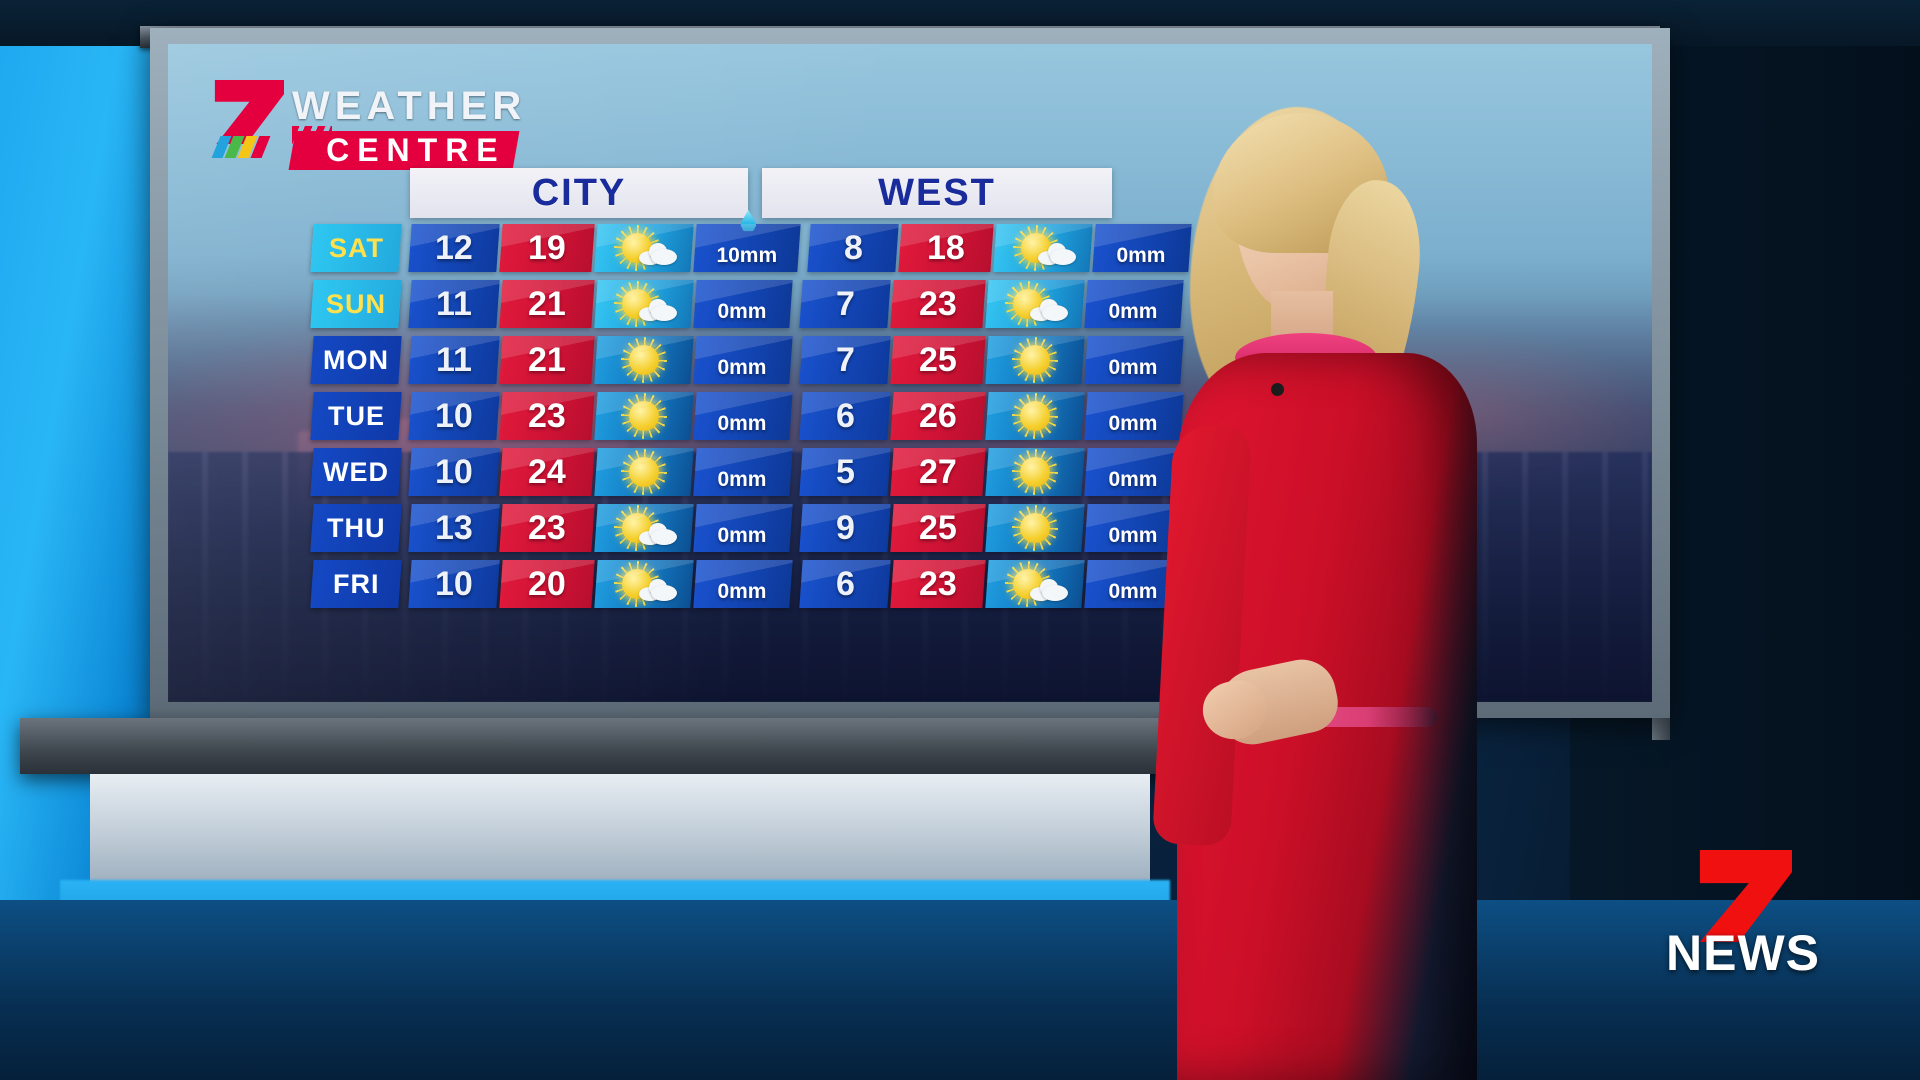  I want to click on forecast-block-city: 10 20 0mm, so click(600, 584).